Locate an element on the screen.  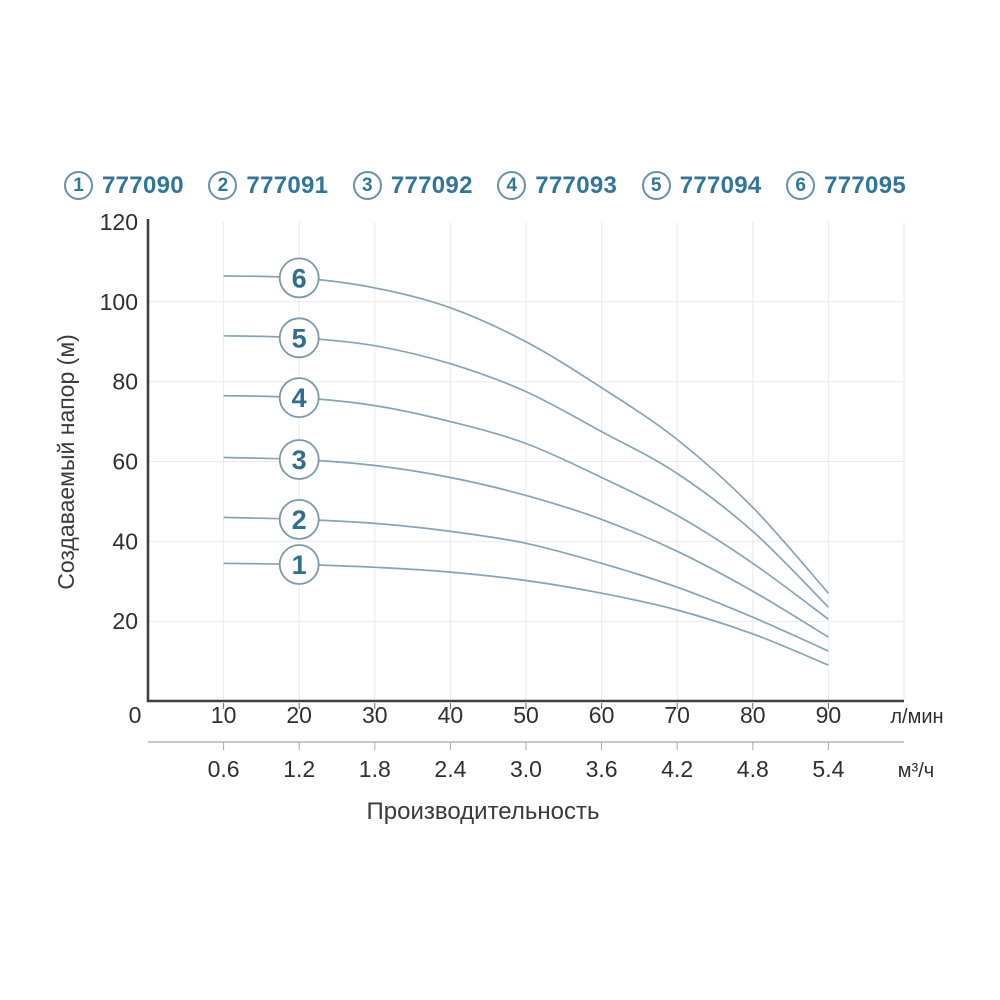
x-secondary-tick-label: 1.2 is located at coordinates (299, 769).